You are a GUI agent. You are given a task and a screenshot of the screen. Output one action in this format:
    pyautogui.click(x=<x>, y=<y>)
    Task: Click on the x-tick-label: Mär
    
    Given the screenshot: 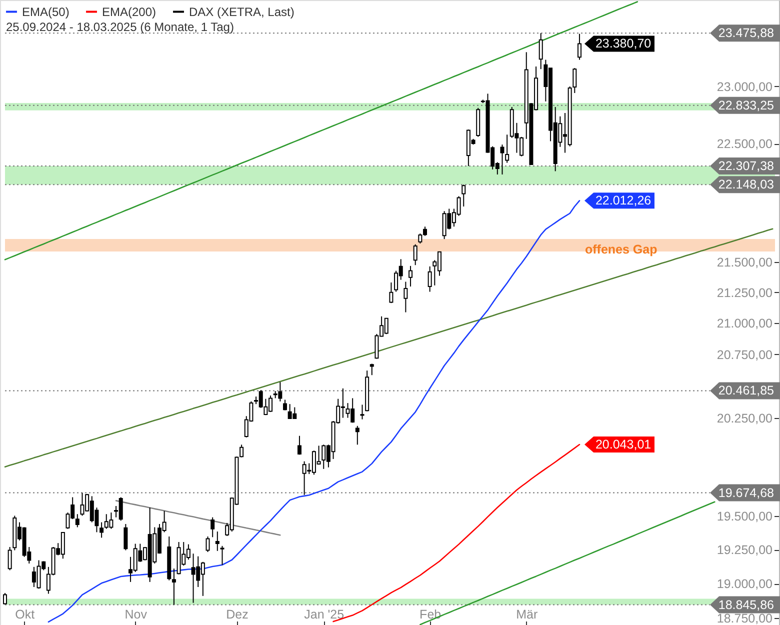 What is the action you would take?
    pyautogui.click(x=527, y=615)
    